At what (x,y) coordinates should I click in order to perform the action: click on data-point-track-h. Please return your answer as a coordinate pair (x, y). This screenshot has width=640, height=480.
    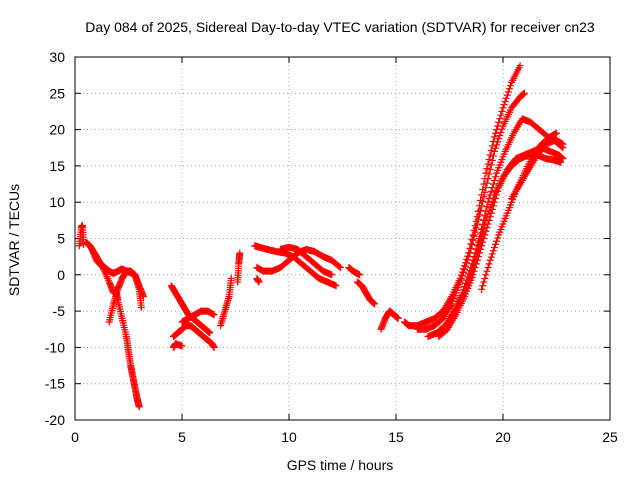
    Looking at the image, I should click on (214, 315).